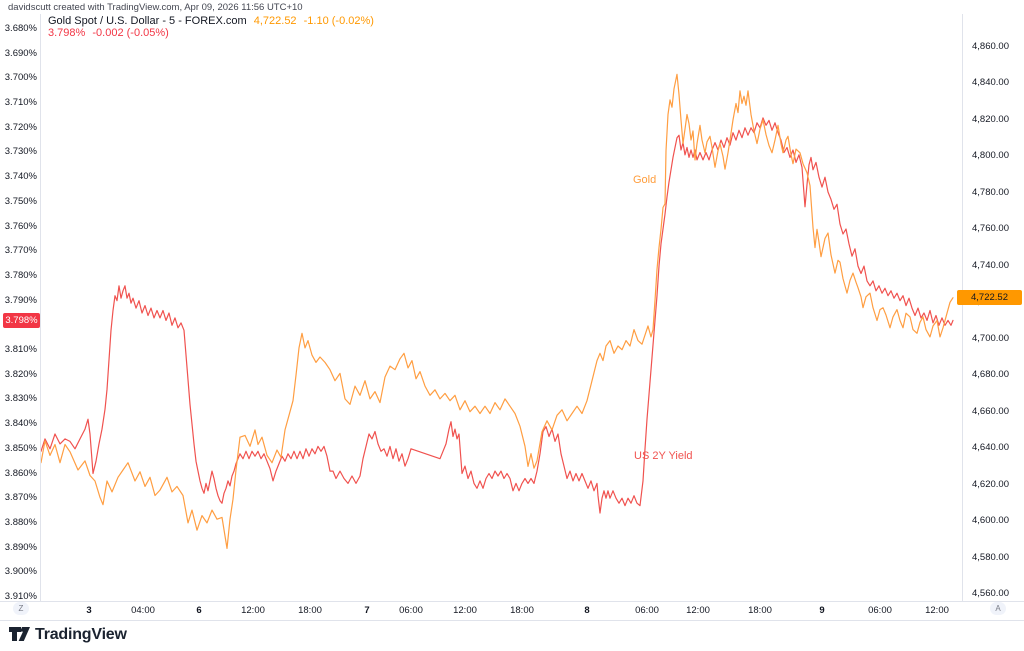  I want to click on left-axis-tick: 3.730%, so click(20, 152).